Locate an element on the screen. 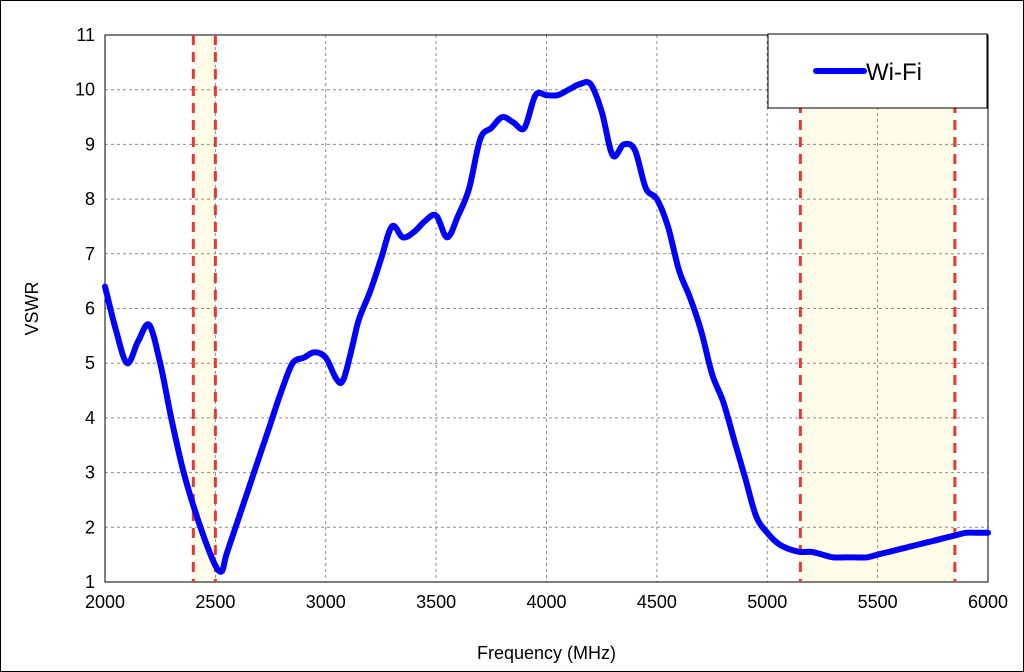 This screenshot has height=672, width=1024. legend-label: Wi-Fi is located at coordinates (894, 72).